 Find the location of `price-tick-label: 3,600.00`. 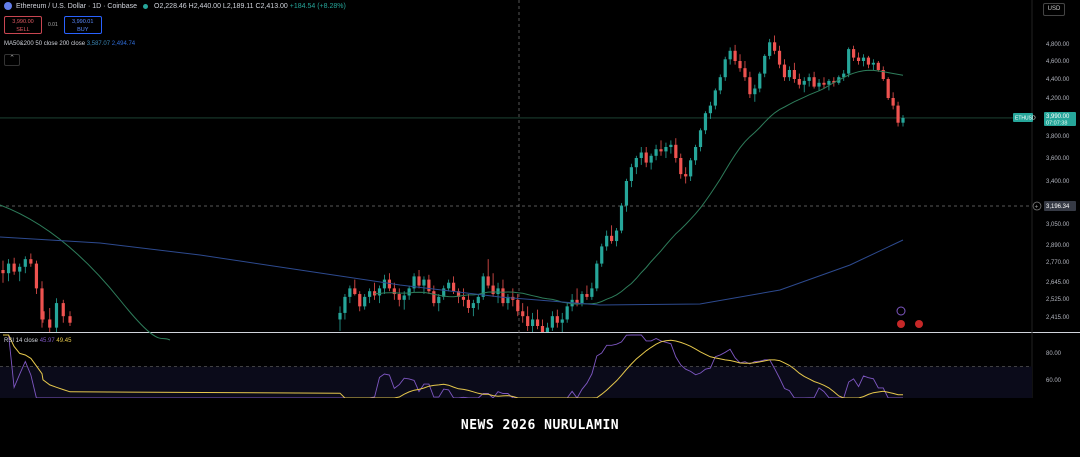

price-tick-label: 3,600.00 is located at coordinates (1058, 159).